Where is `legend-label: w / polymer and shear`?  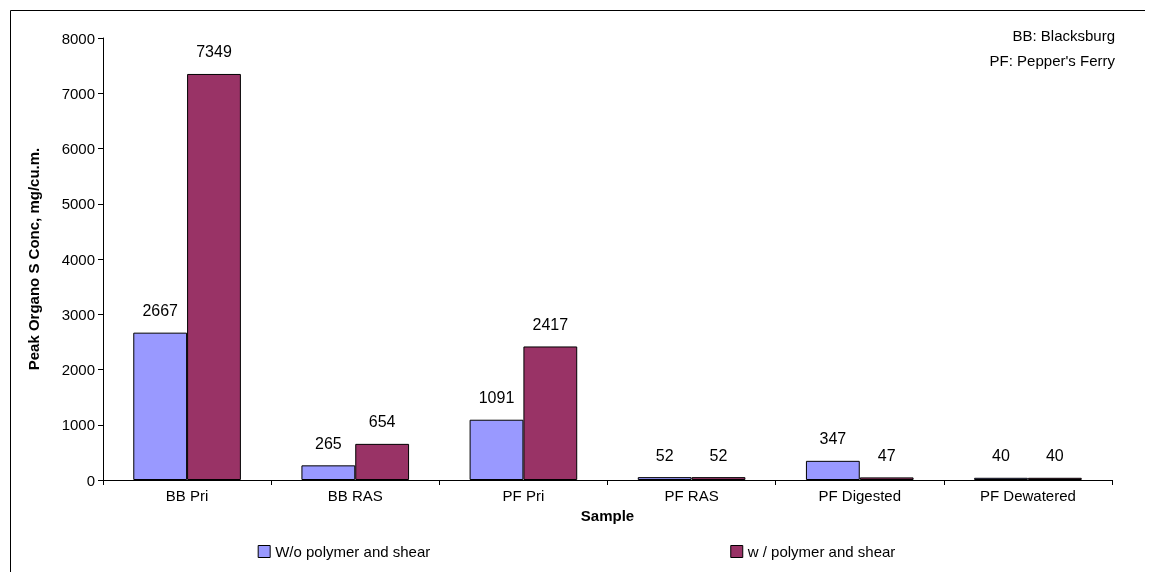 legend-label: w / polymer and shear is located at coordinates (821, 551).